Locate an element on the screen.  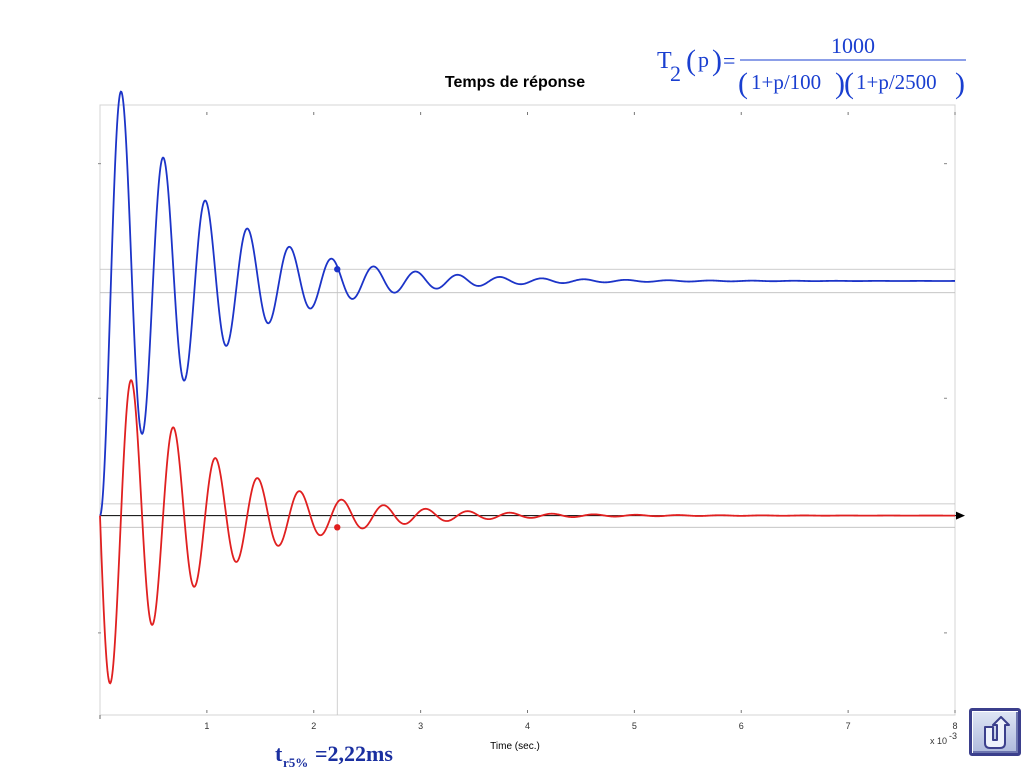
markers is located at coordinates (337, 398).